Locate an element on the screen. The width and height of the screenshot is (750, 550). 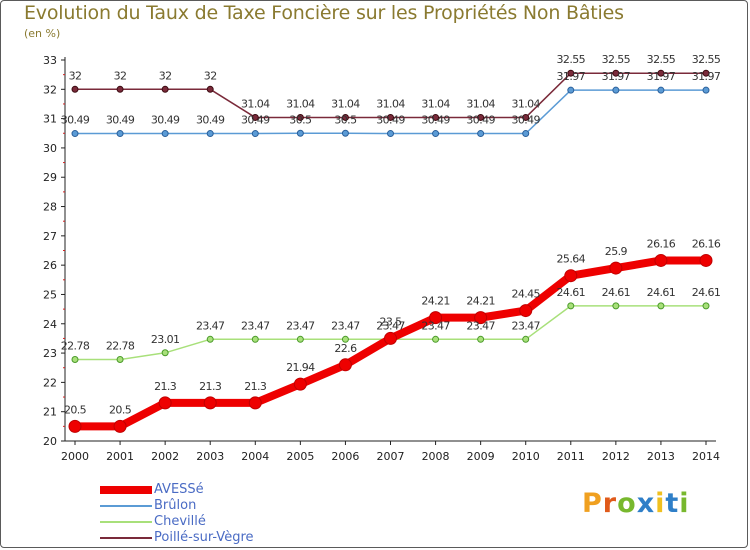
x-tick-label: 2002 is located at coordinates (165, 456).